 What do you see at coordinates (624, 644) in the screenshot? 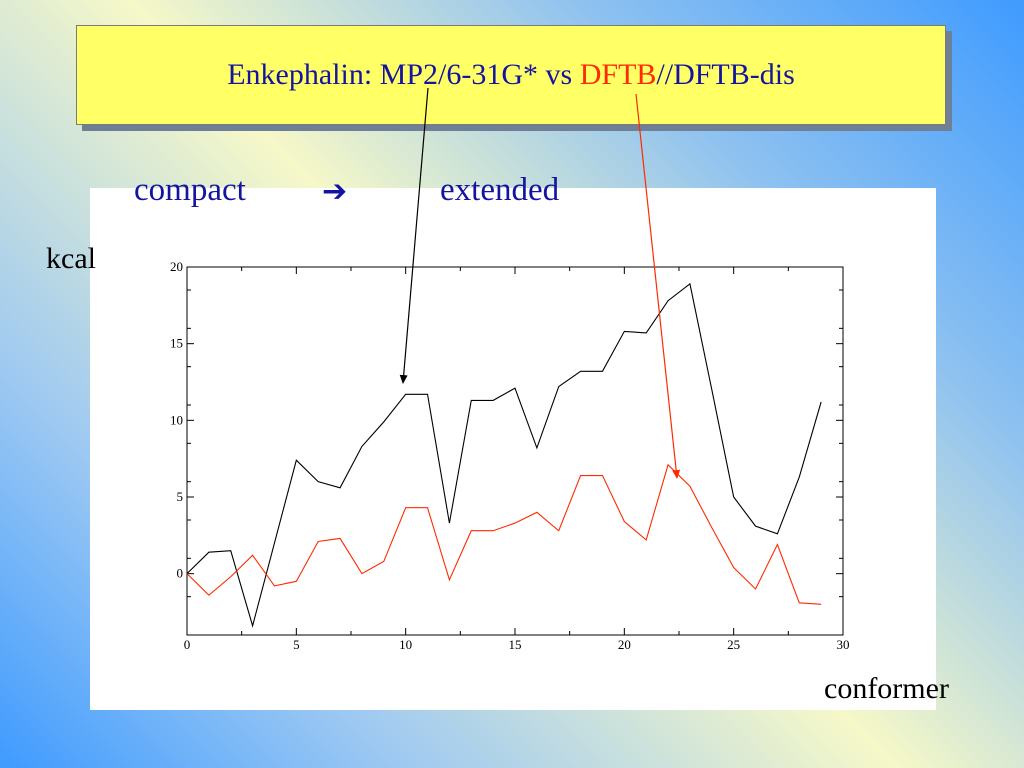
I see `x-tick-label: 20` at bounding box center [624, 644].